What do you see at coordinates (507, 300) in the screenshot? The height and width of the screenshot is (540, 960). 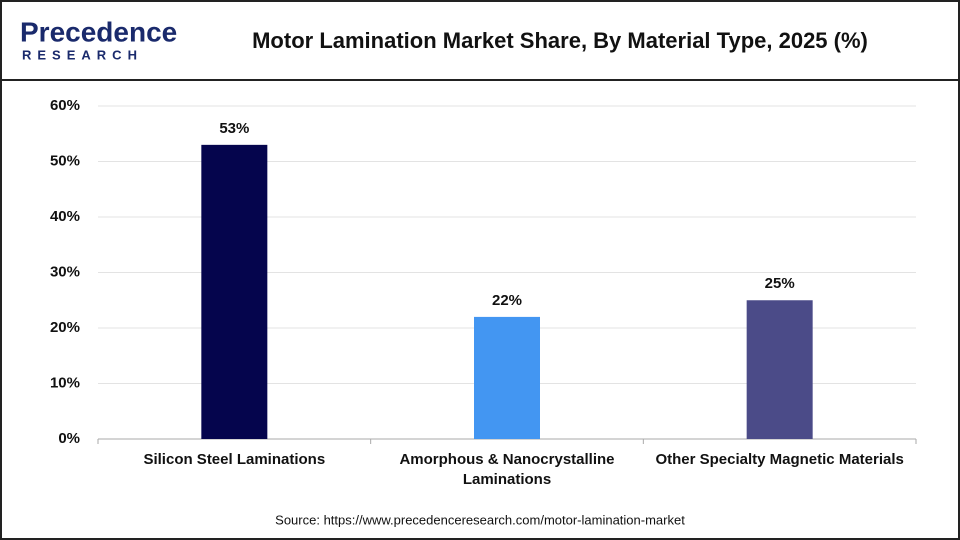 I see `value-label: 22%` at bounding box center [507, 300].